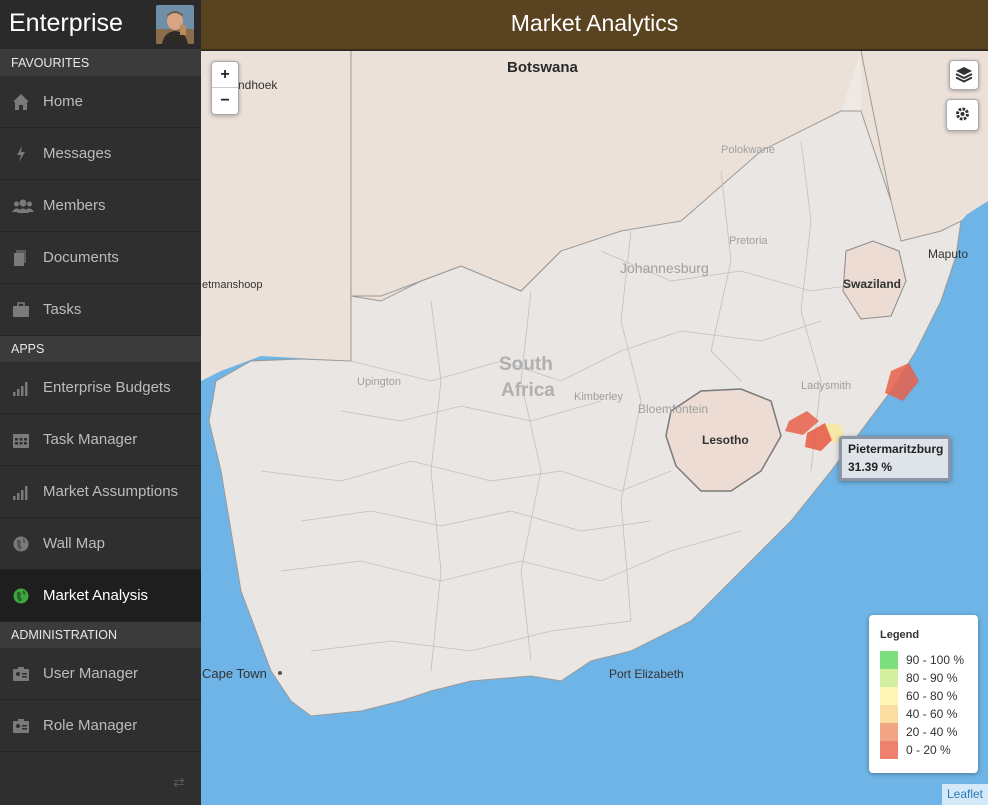  I want to click on bolt-icon, so click(22, 154).